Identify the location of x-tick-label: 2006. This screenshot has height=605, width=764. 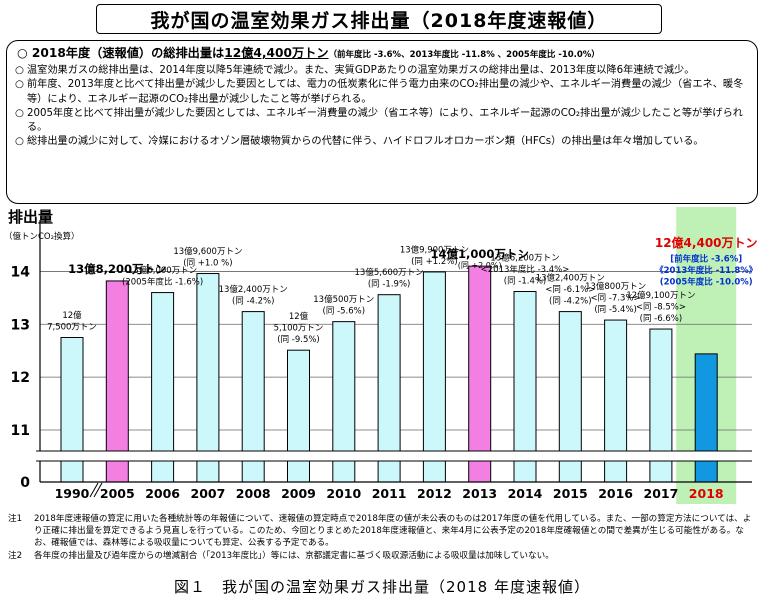
(162, 493).